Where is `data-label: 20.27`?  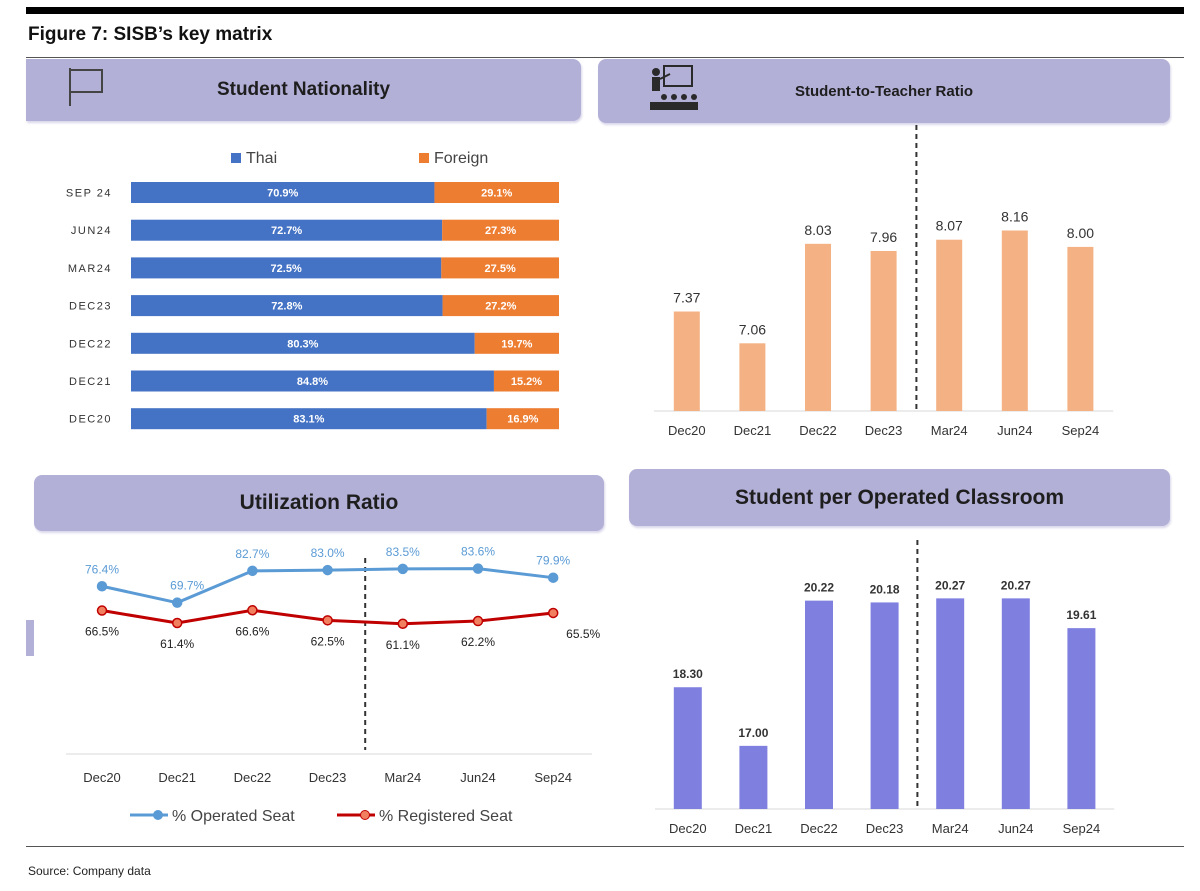
data-label: 20.27 is located at coordinates (1016, 585).